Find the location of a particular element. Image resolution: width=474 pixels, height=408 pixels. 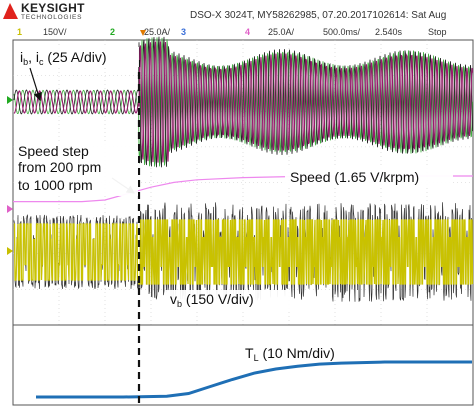

torque-label: TL (10 Nm/div) is located at coordinates (290, 354).